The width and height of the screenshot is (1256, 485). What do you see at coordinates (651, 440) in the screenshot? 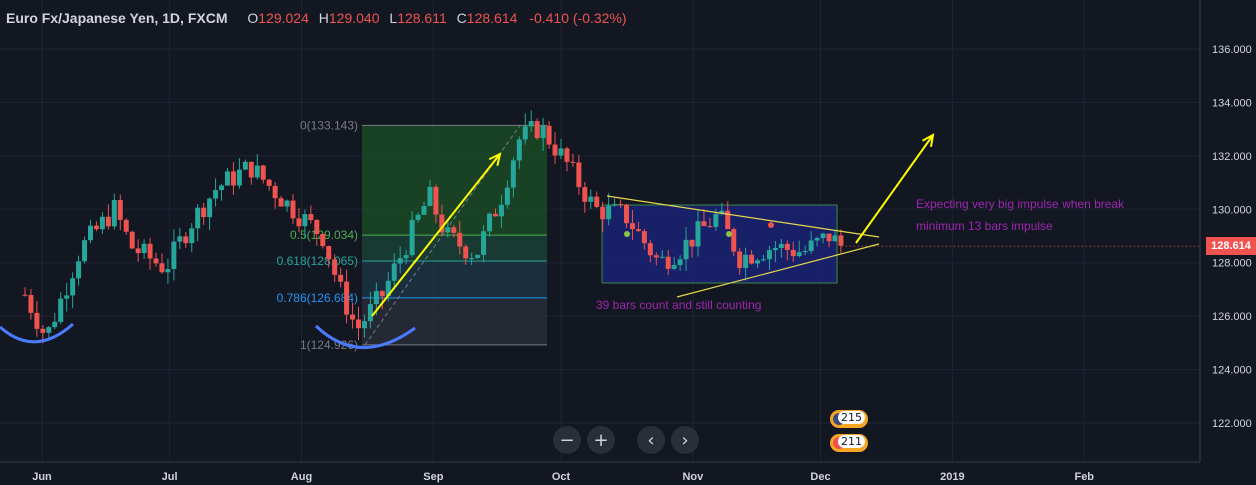
I see `scroll-left-button: ‹` at bounding box center [651, 440].